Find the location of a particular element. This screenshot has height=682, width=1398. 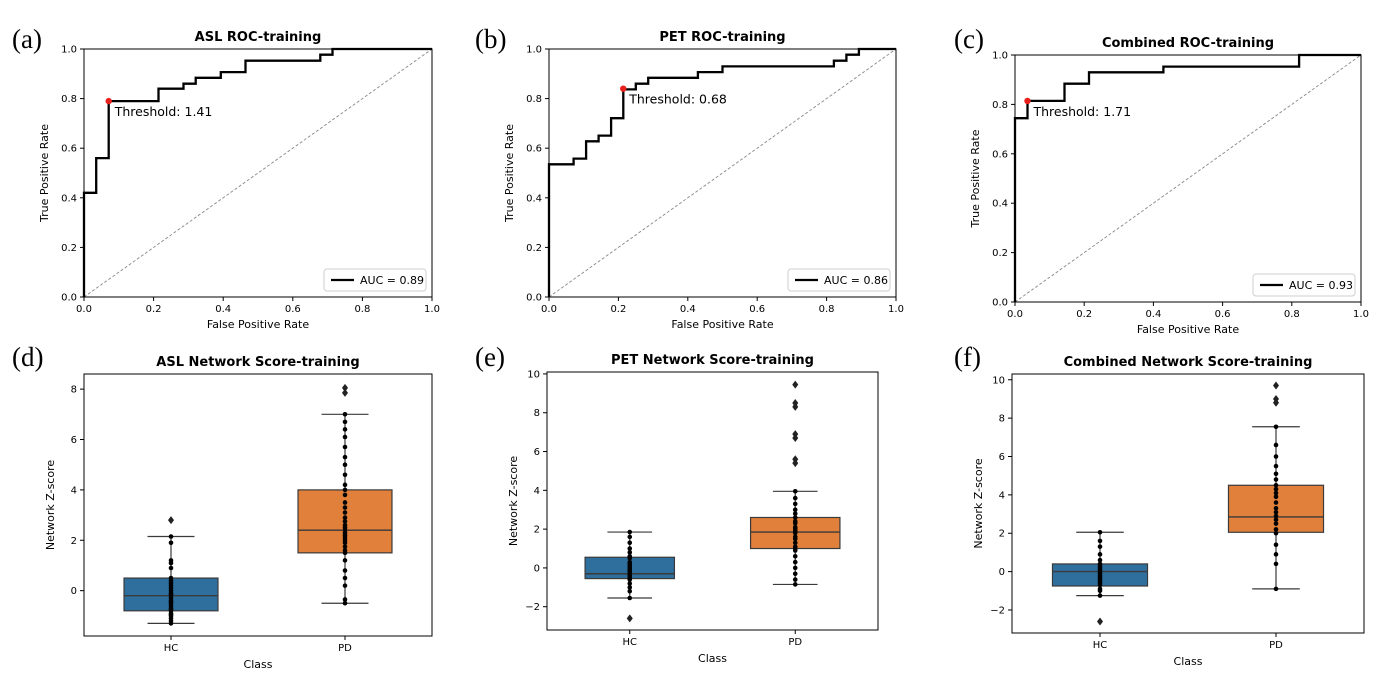

x-tick-label: 0.8 is located at coordinates (827, 309).